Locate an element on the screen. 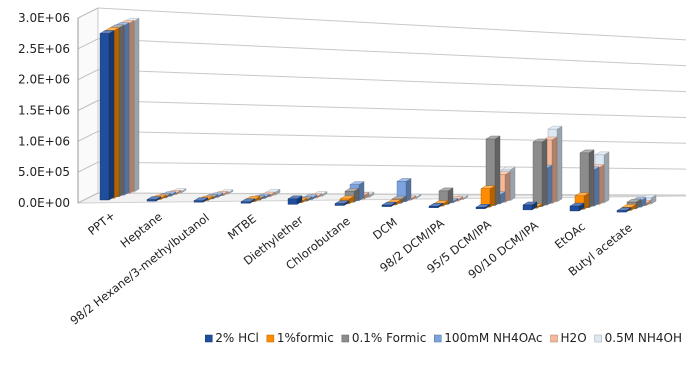 Image resolution: width=686 pixels, height=365 pixels. legend-label: 1%formic is located at coordinates (305, 338).